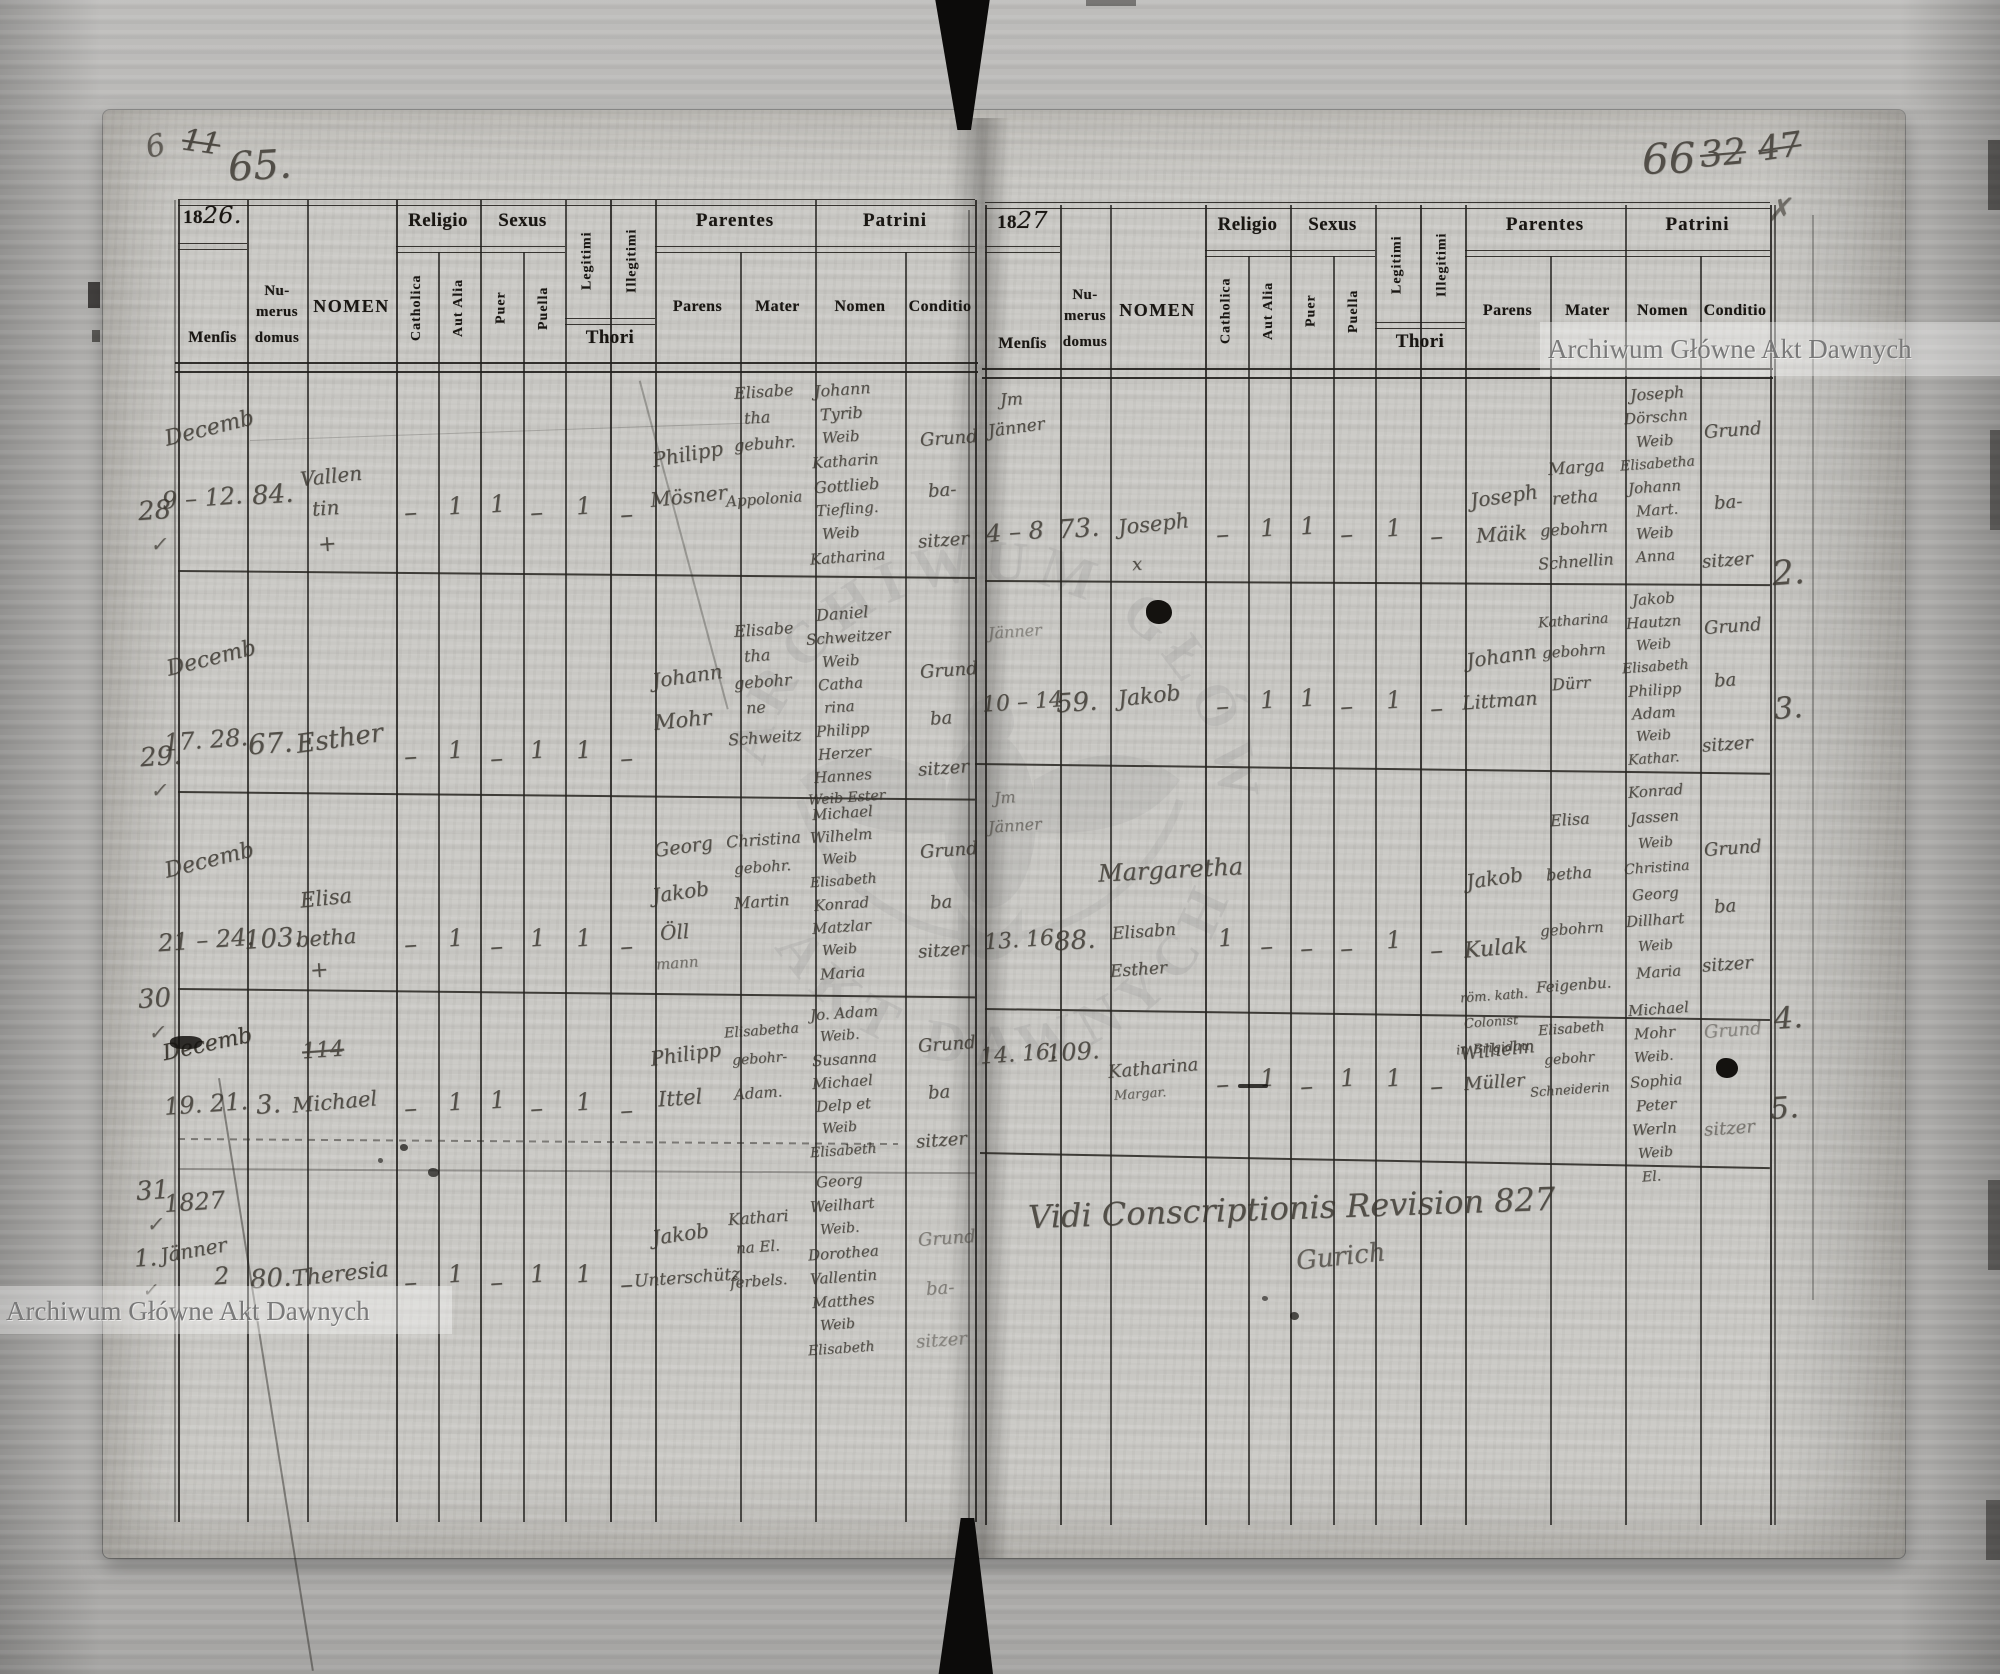 This screenshot has width=2000, height=1674. What do you see at coordinates (1653, 599) in the screenshot?
I see `r2-patrini-1: Jakob` at bounding box center [1653, 599].